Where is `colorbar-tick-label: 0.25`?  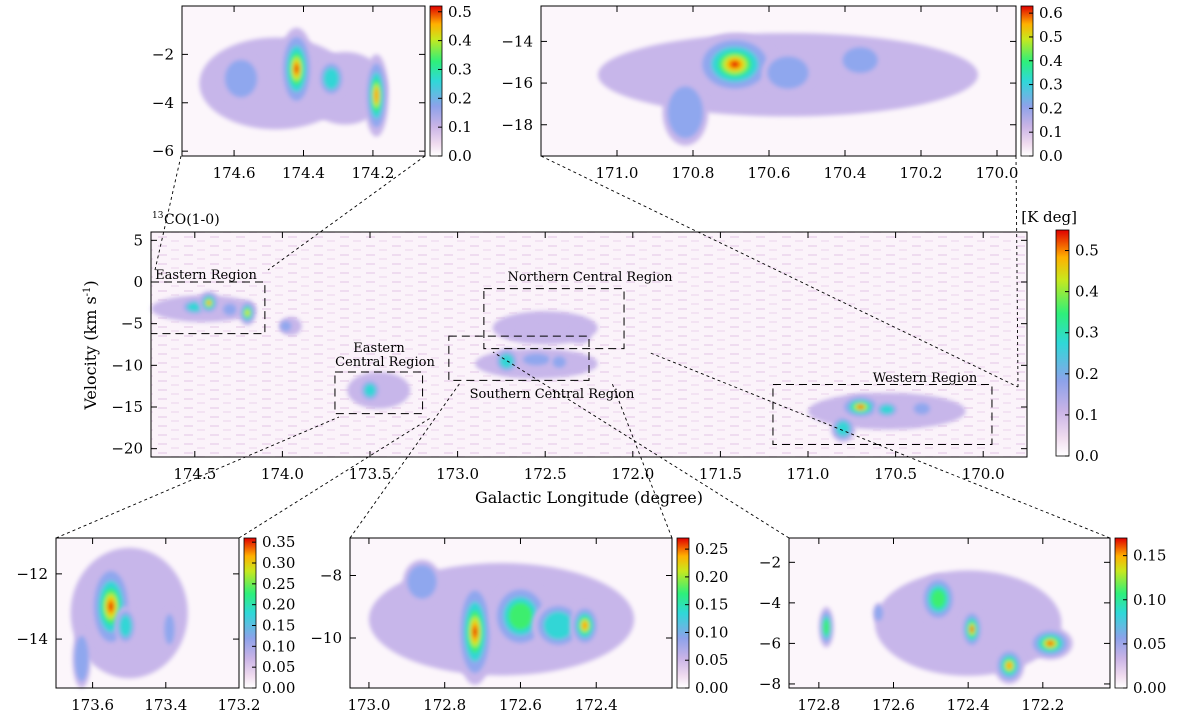 colorbar-tick-label: 0.25 is located at coordinates (278, 584).